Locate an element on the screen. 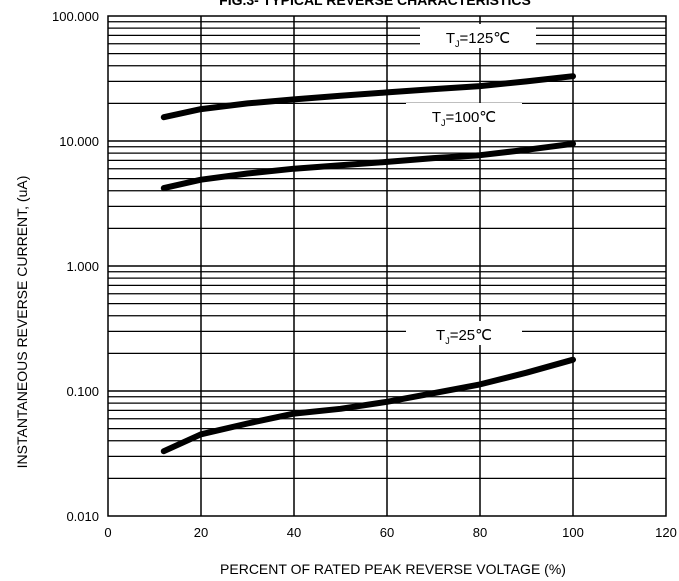  y-tick-label: 0.010 is located at coordinates (82, 516).